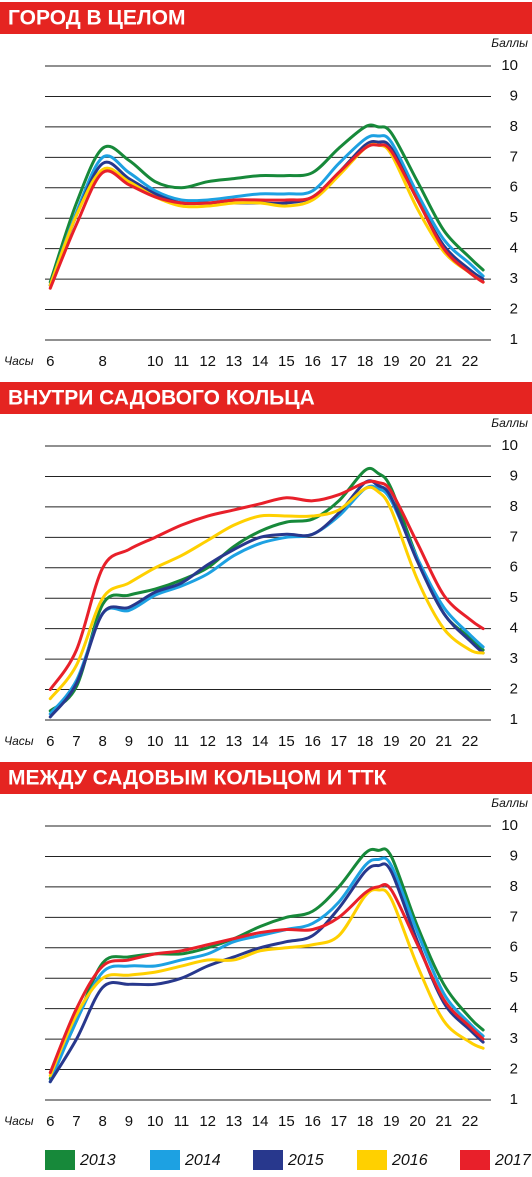  I want to click on chart-title: ВНУТРИ САДОВОГО КОЛЬЦА, so click(161, 398).